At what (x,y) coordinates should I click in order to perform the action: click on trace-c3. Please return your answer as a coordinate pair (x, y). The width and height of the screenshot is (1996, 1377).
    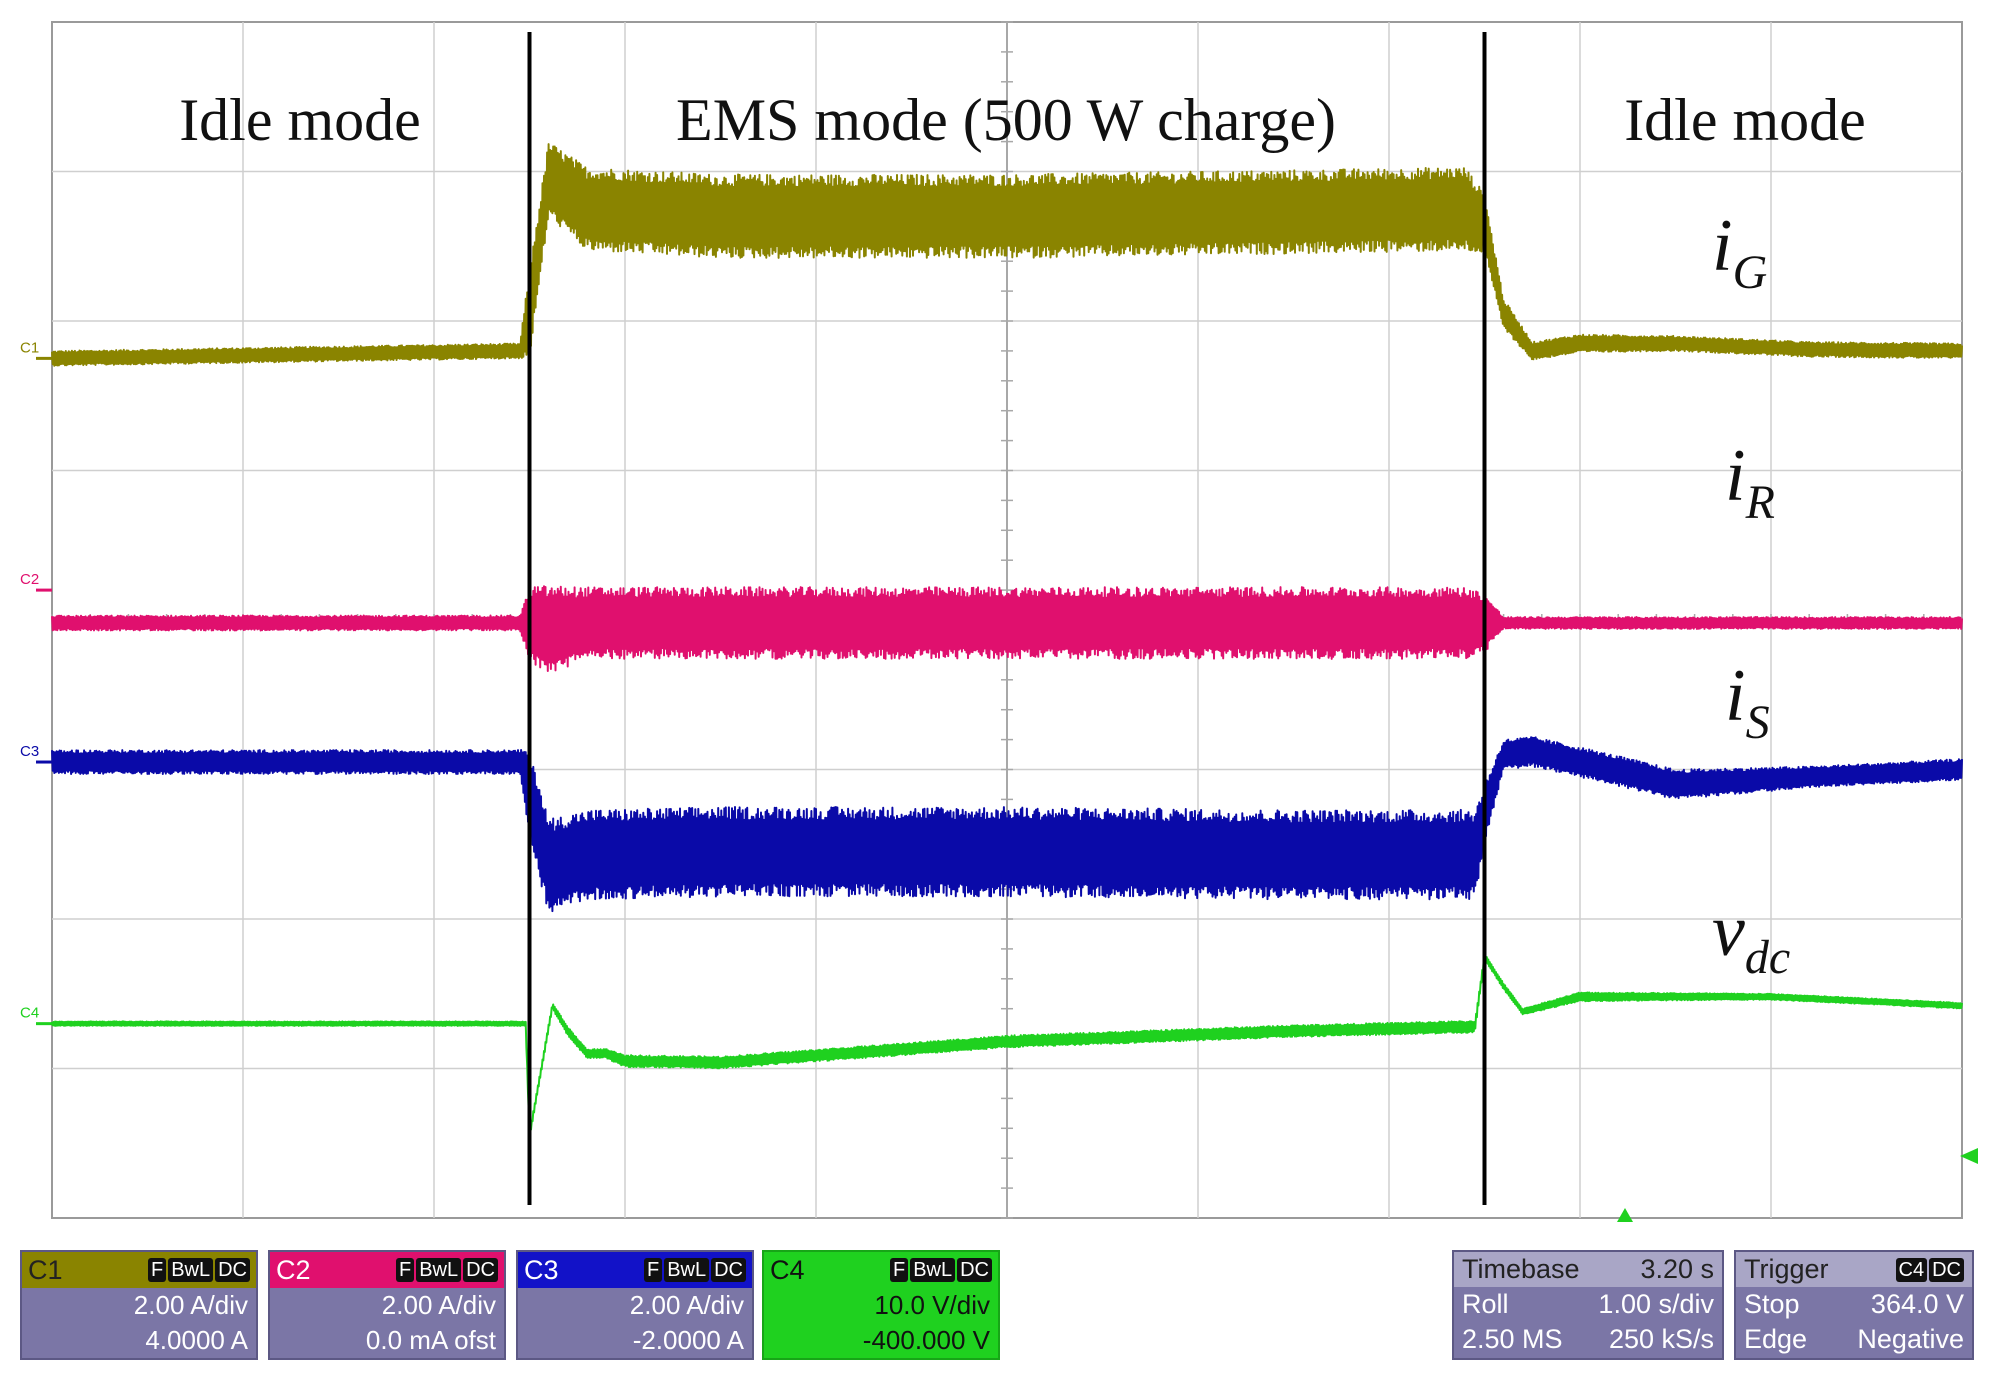
    Looking at the image, I should click on (1007, 824).